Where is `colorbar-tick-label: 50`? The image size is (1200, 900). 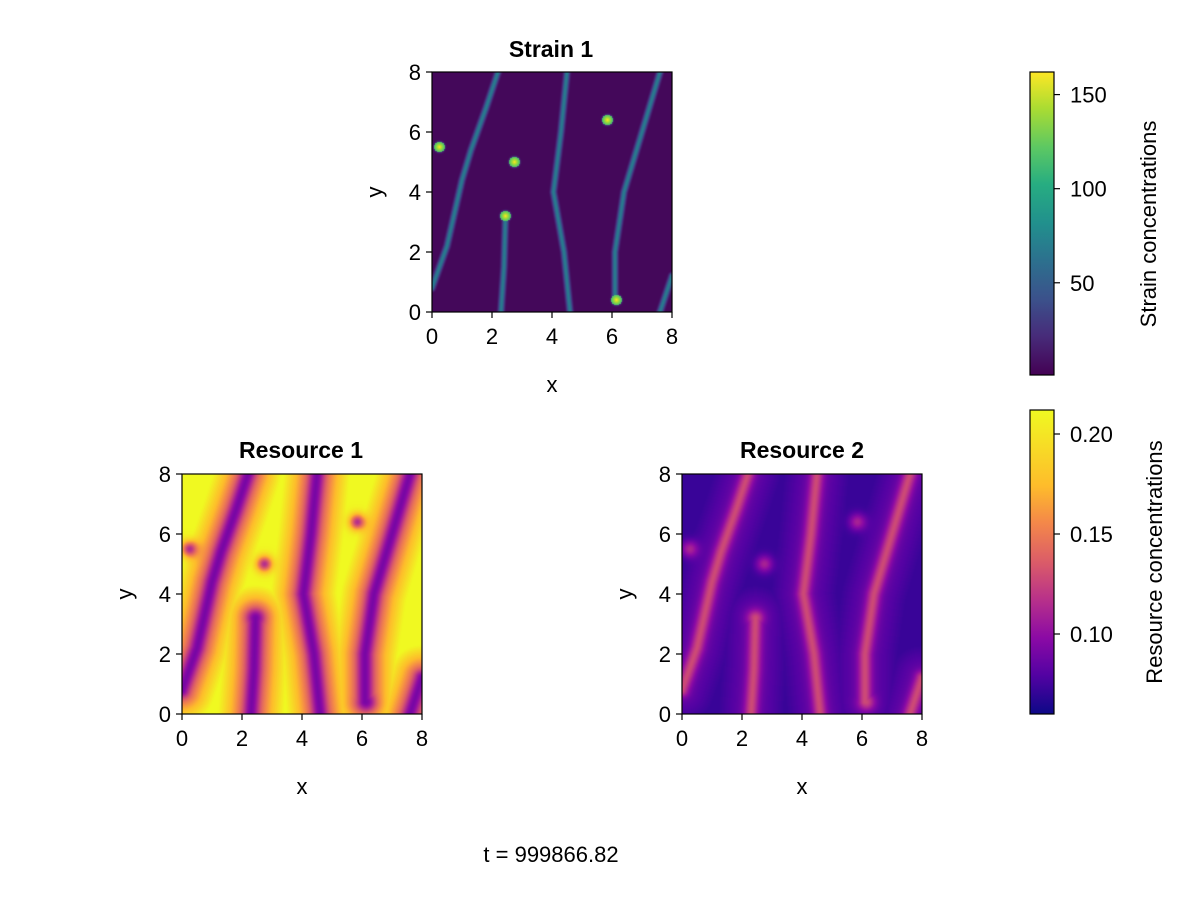
colorbar-tick-label: 50 is located at coordinates (1082, 283).